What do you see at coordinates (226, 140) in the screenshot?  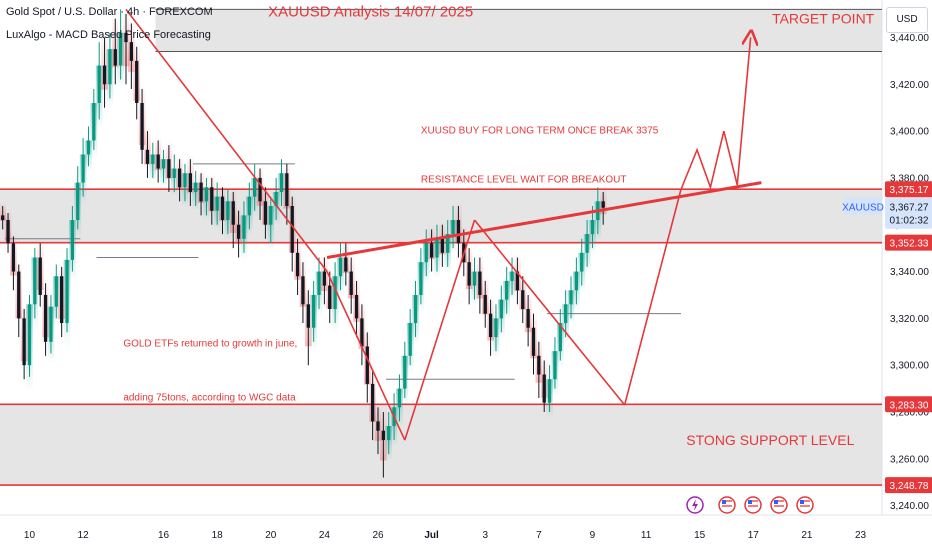 I see `downtrend-line` at bounding box center [226, 140].